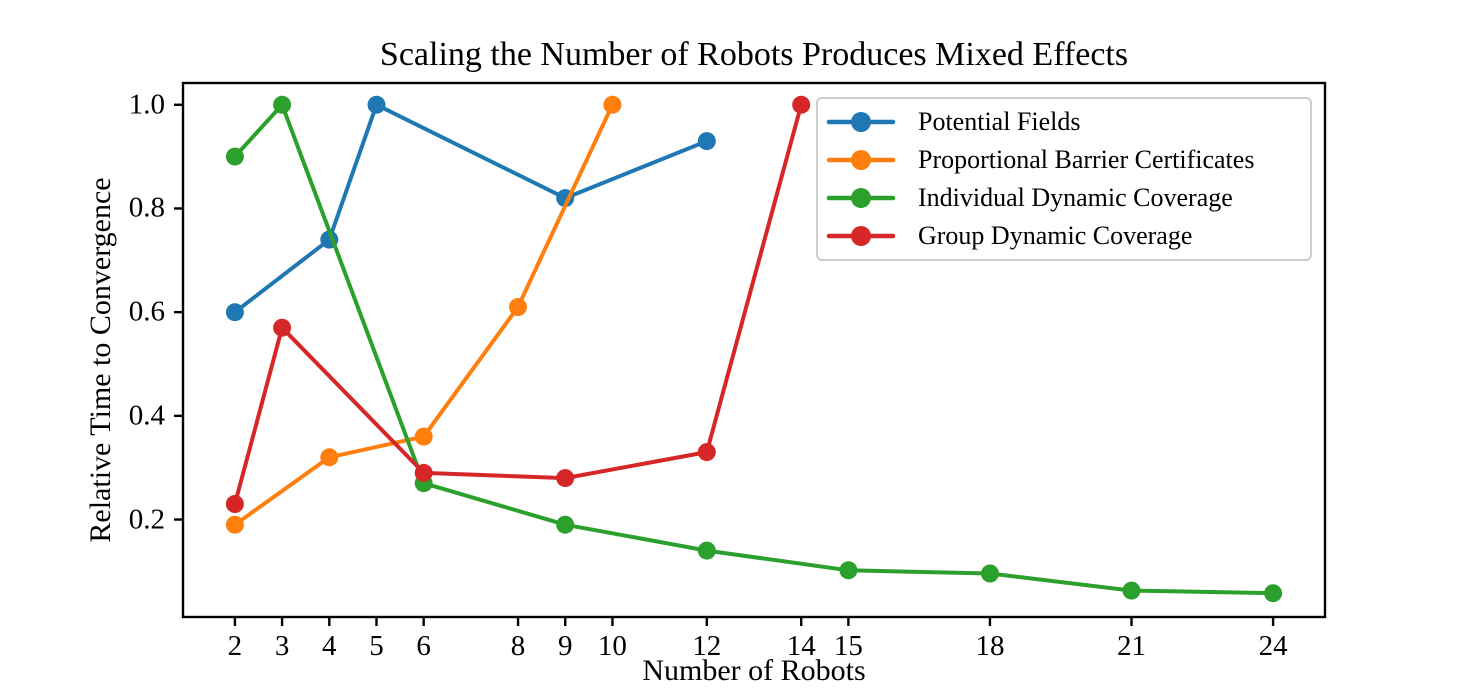 This screenshot has height=694, width=1472. Describe the element at coordinates (146, 104) in the screenshot. I see `y-tick-label: 1.0` at that location.